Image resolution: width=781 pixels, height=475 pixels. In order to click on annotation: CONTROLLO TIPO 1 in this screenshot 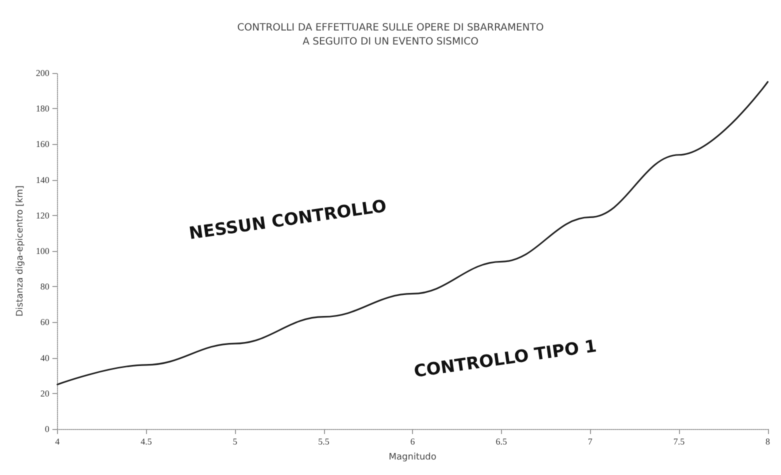, I will do `click(505, 359)`.